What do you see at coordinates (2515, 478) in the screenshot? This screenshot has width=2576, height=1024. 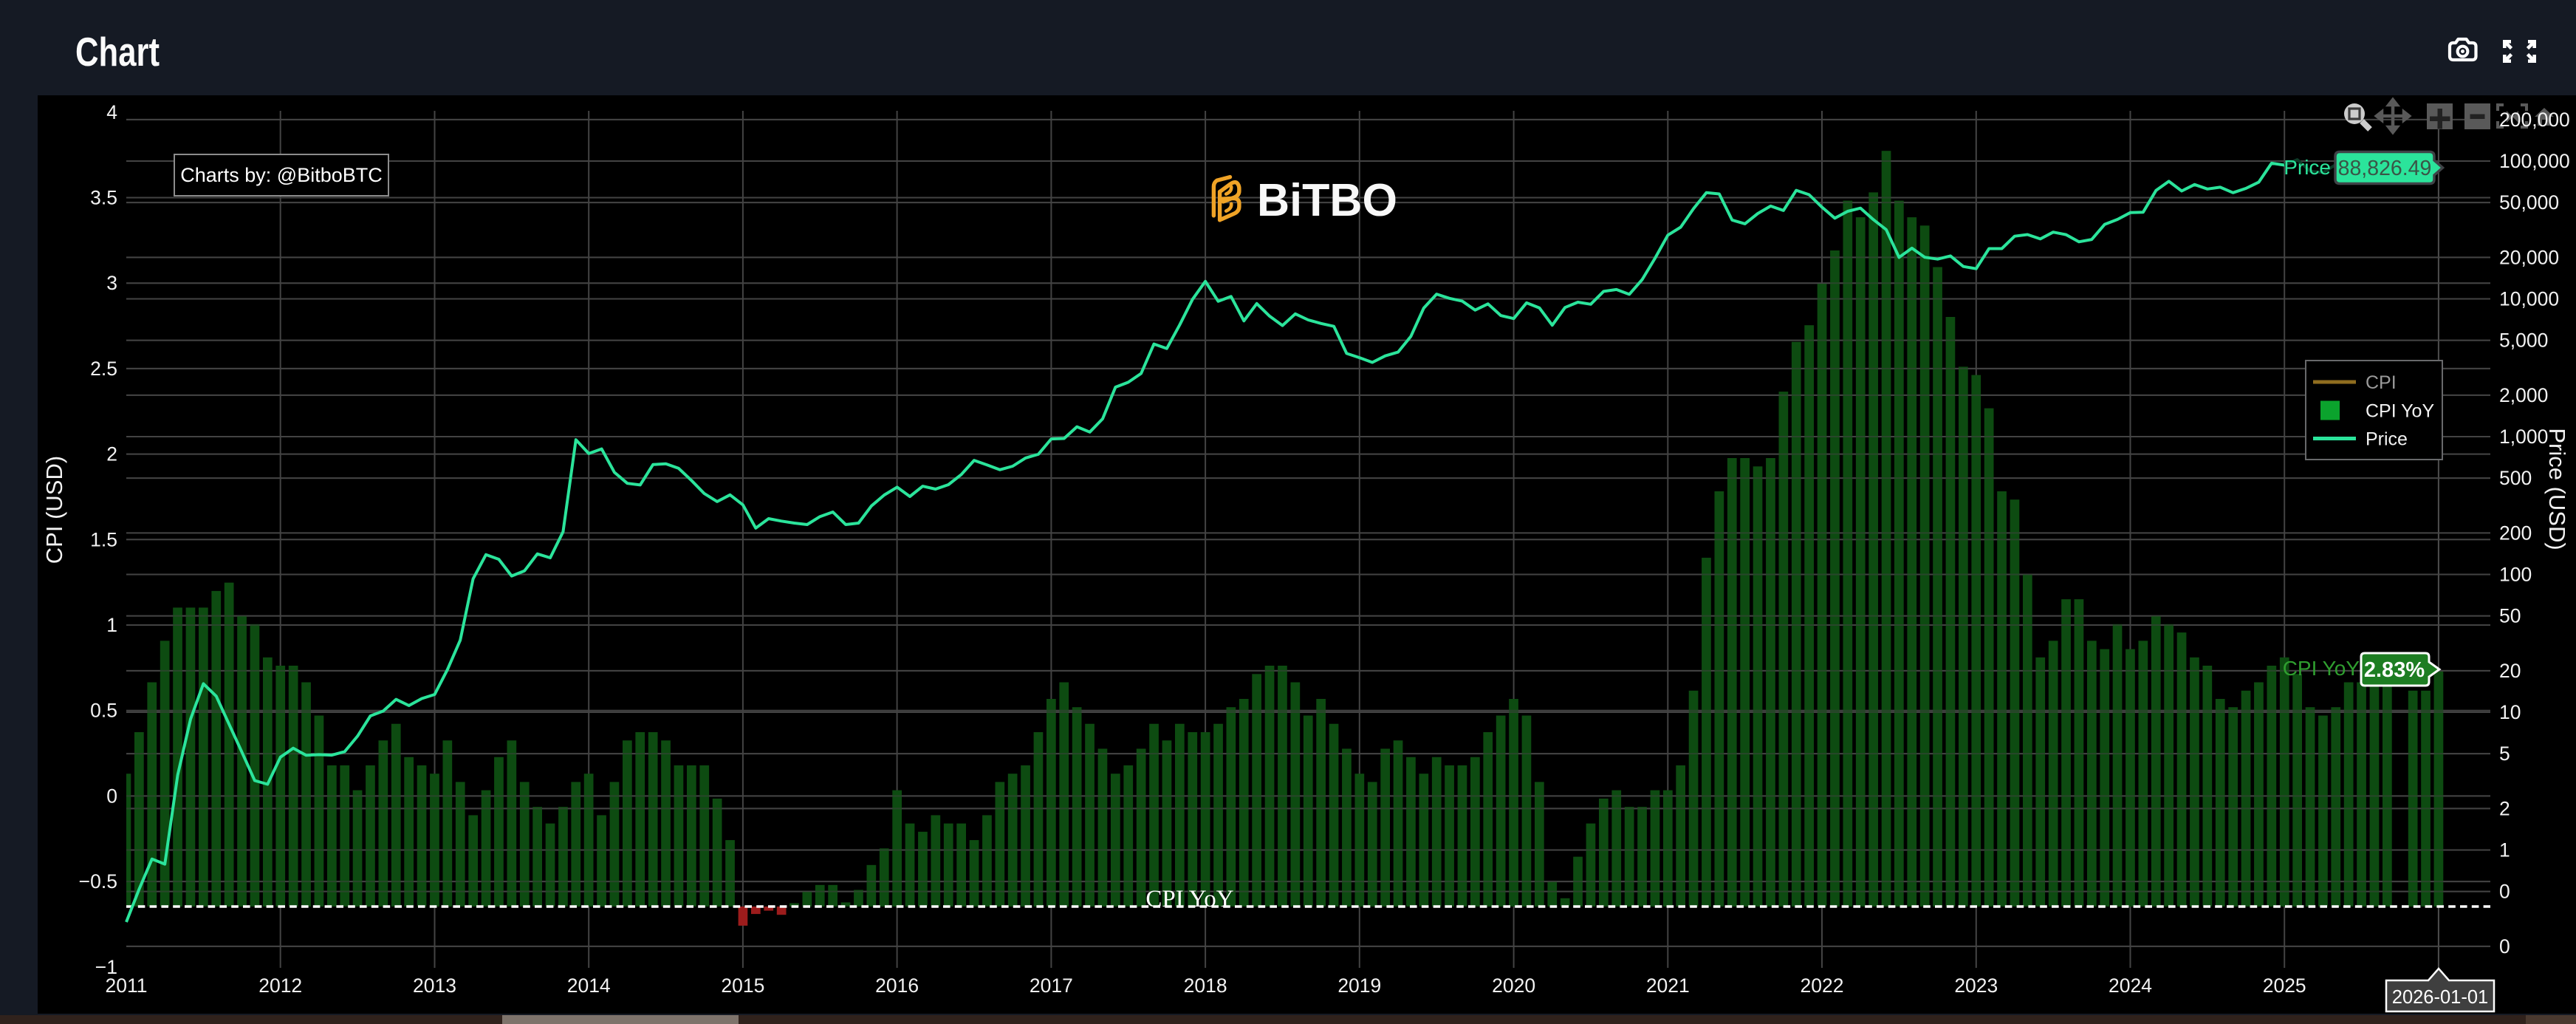 I see `svg-text: 500` at bounding box center [2515, 478].